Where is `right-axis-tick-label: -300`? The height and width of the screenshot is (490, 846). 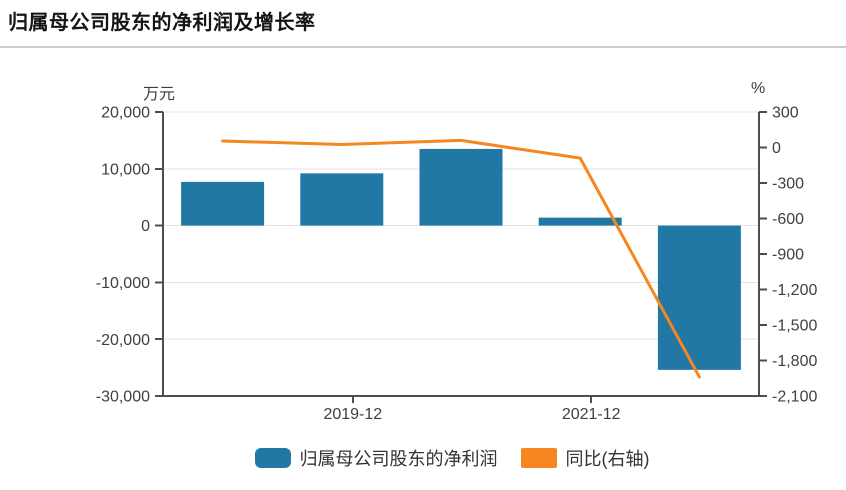
right-axis-tick-label: -300 is located at coordinates (788, 184).